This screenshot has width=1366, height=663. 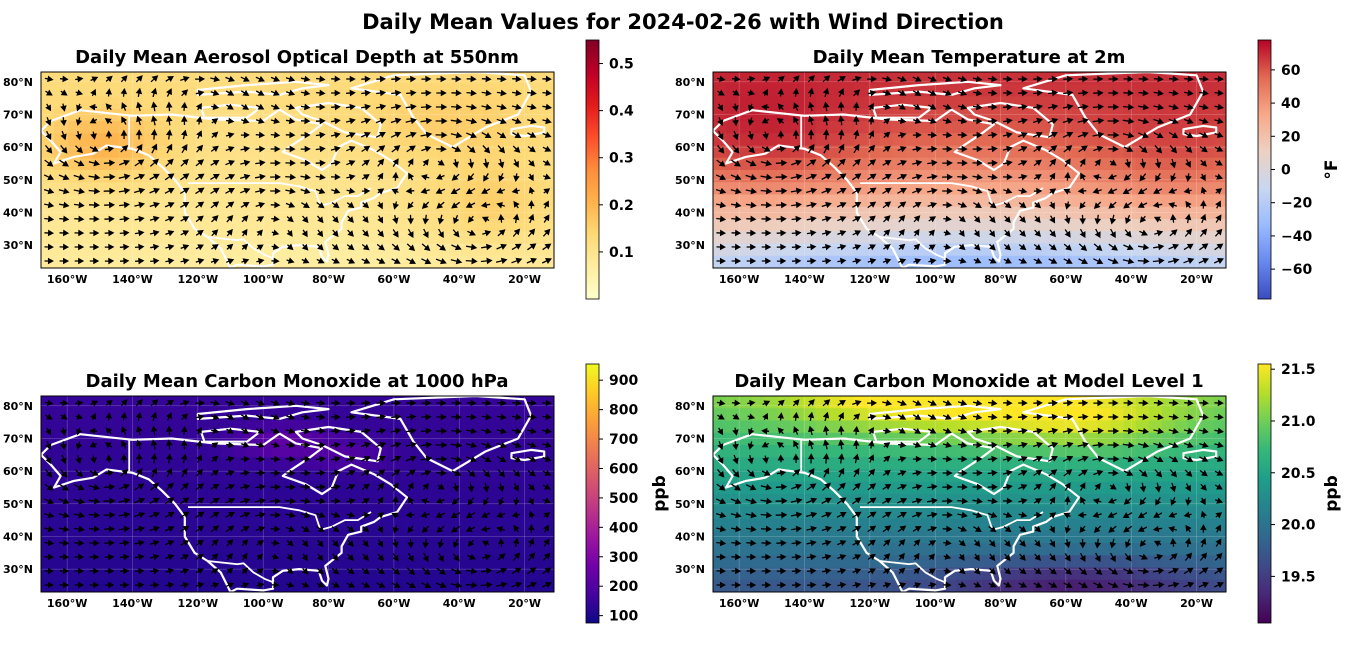 I want to click on map-frame, so click(x=969, y=170).